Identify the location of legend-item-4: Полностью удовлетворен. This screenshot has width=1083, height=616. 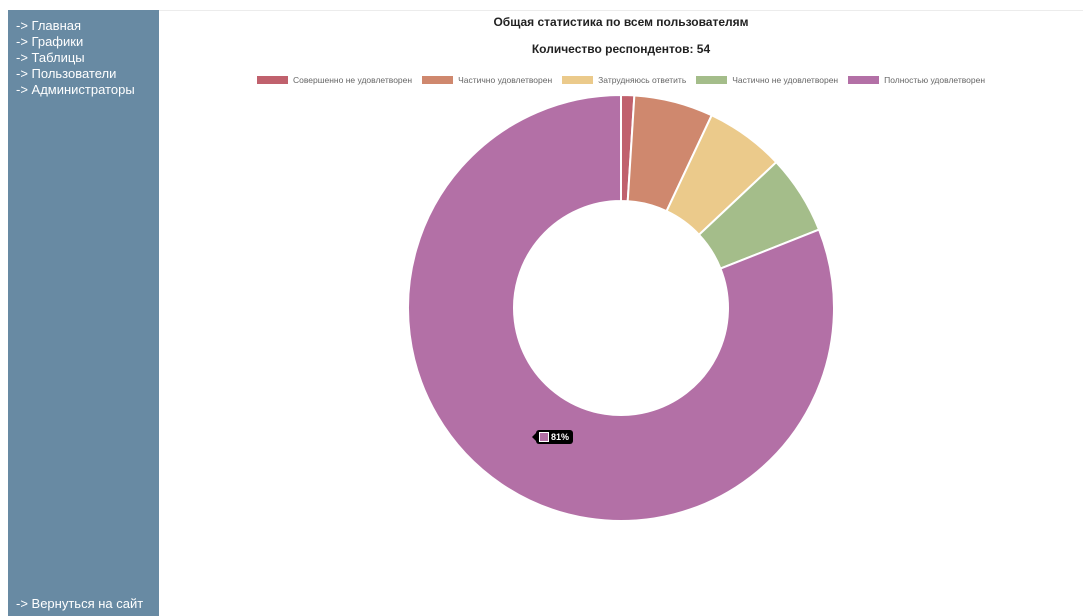
(916, 80).